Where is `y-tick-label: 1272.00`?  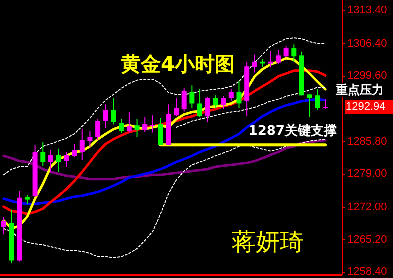 y-tick-label: 1272.00 is located at coordinates (368, 207).